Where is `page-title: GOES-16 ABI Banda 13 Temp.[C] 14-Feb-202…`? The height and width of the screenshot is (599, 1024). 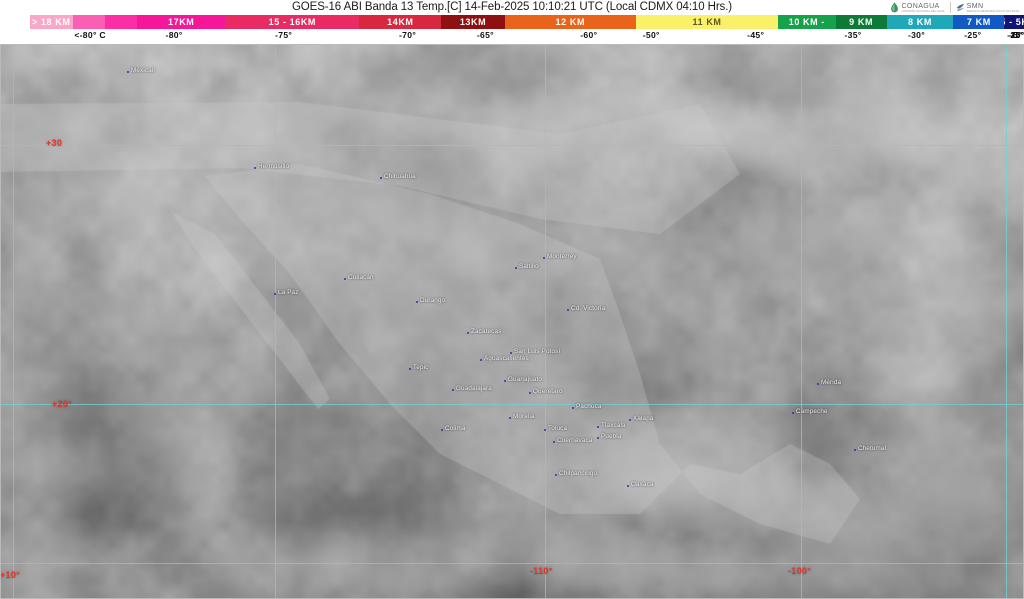 page-title: GOES-16 ABI Banda 13 Temp.[C] 14-Feb-202… is located at coordinates (512, 7).